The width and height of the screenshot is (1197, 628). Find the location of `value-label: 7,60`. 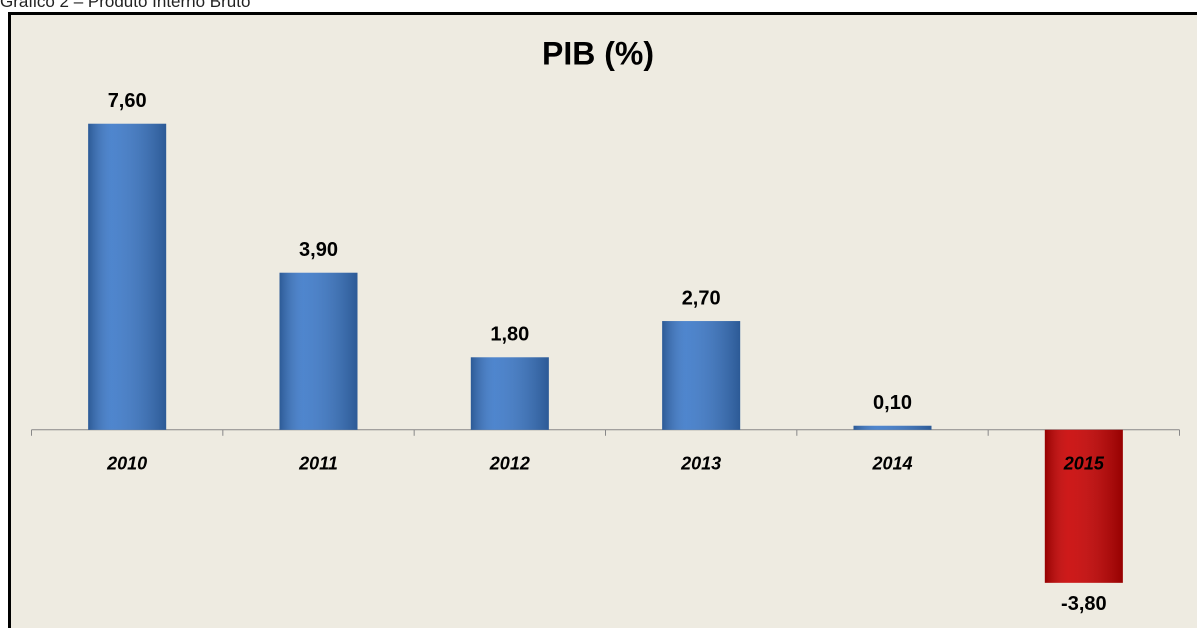

value-label: 7,60 is located at coordinates (127, 101).